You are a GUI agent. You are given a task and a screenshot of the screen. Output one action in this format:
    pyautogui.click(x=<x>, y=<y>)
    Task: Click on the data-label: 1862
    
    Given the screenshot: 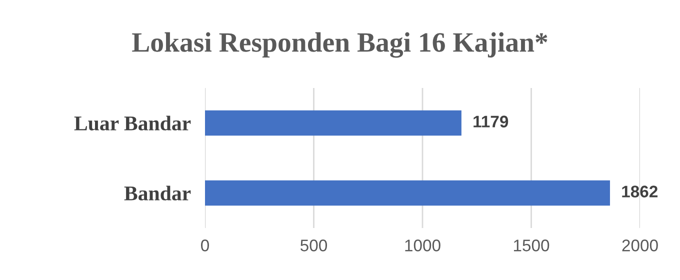 What is the action you would take?
    pyautogui.click(x=640, y=192)
    